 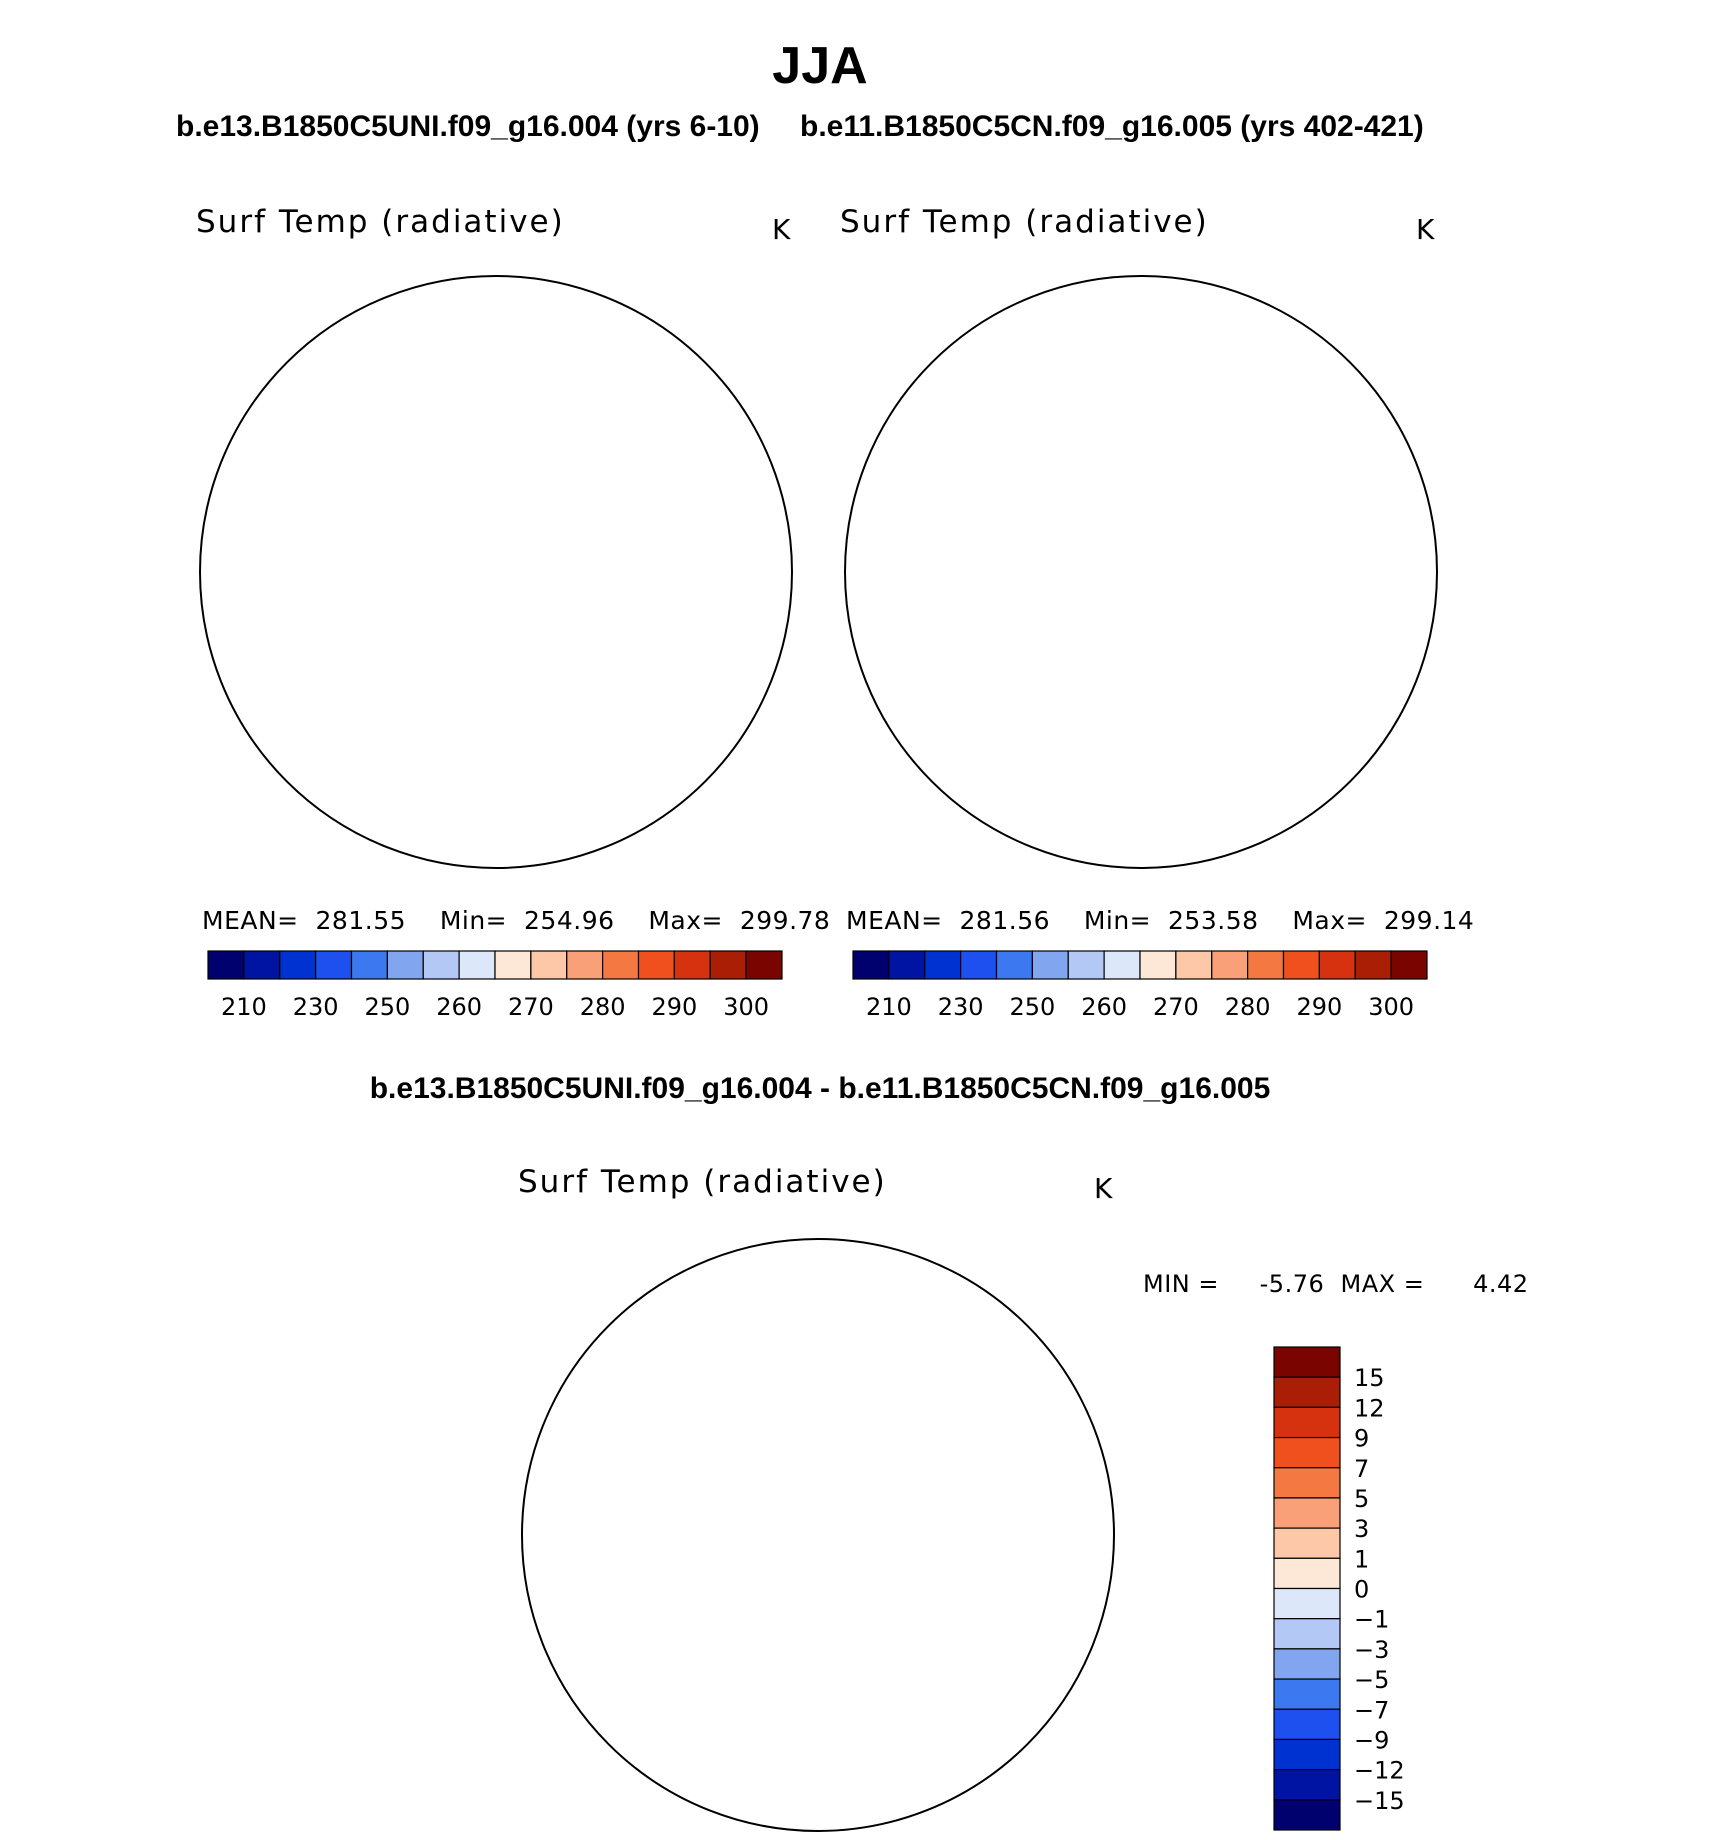 I want to click on panel-b-mean: 281.56, so click(x=1005, y=920).